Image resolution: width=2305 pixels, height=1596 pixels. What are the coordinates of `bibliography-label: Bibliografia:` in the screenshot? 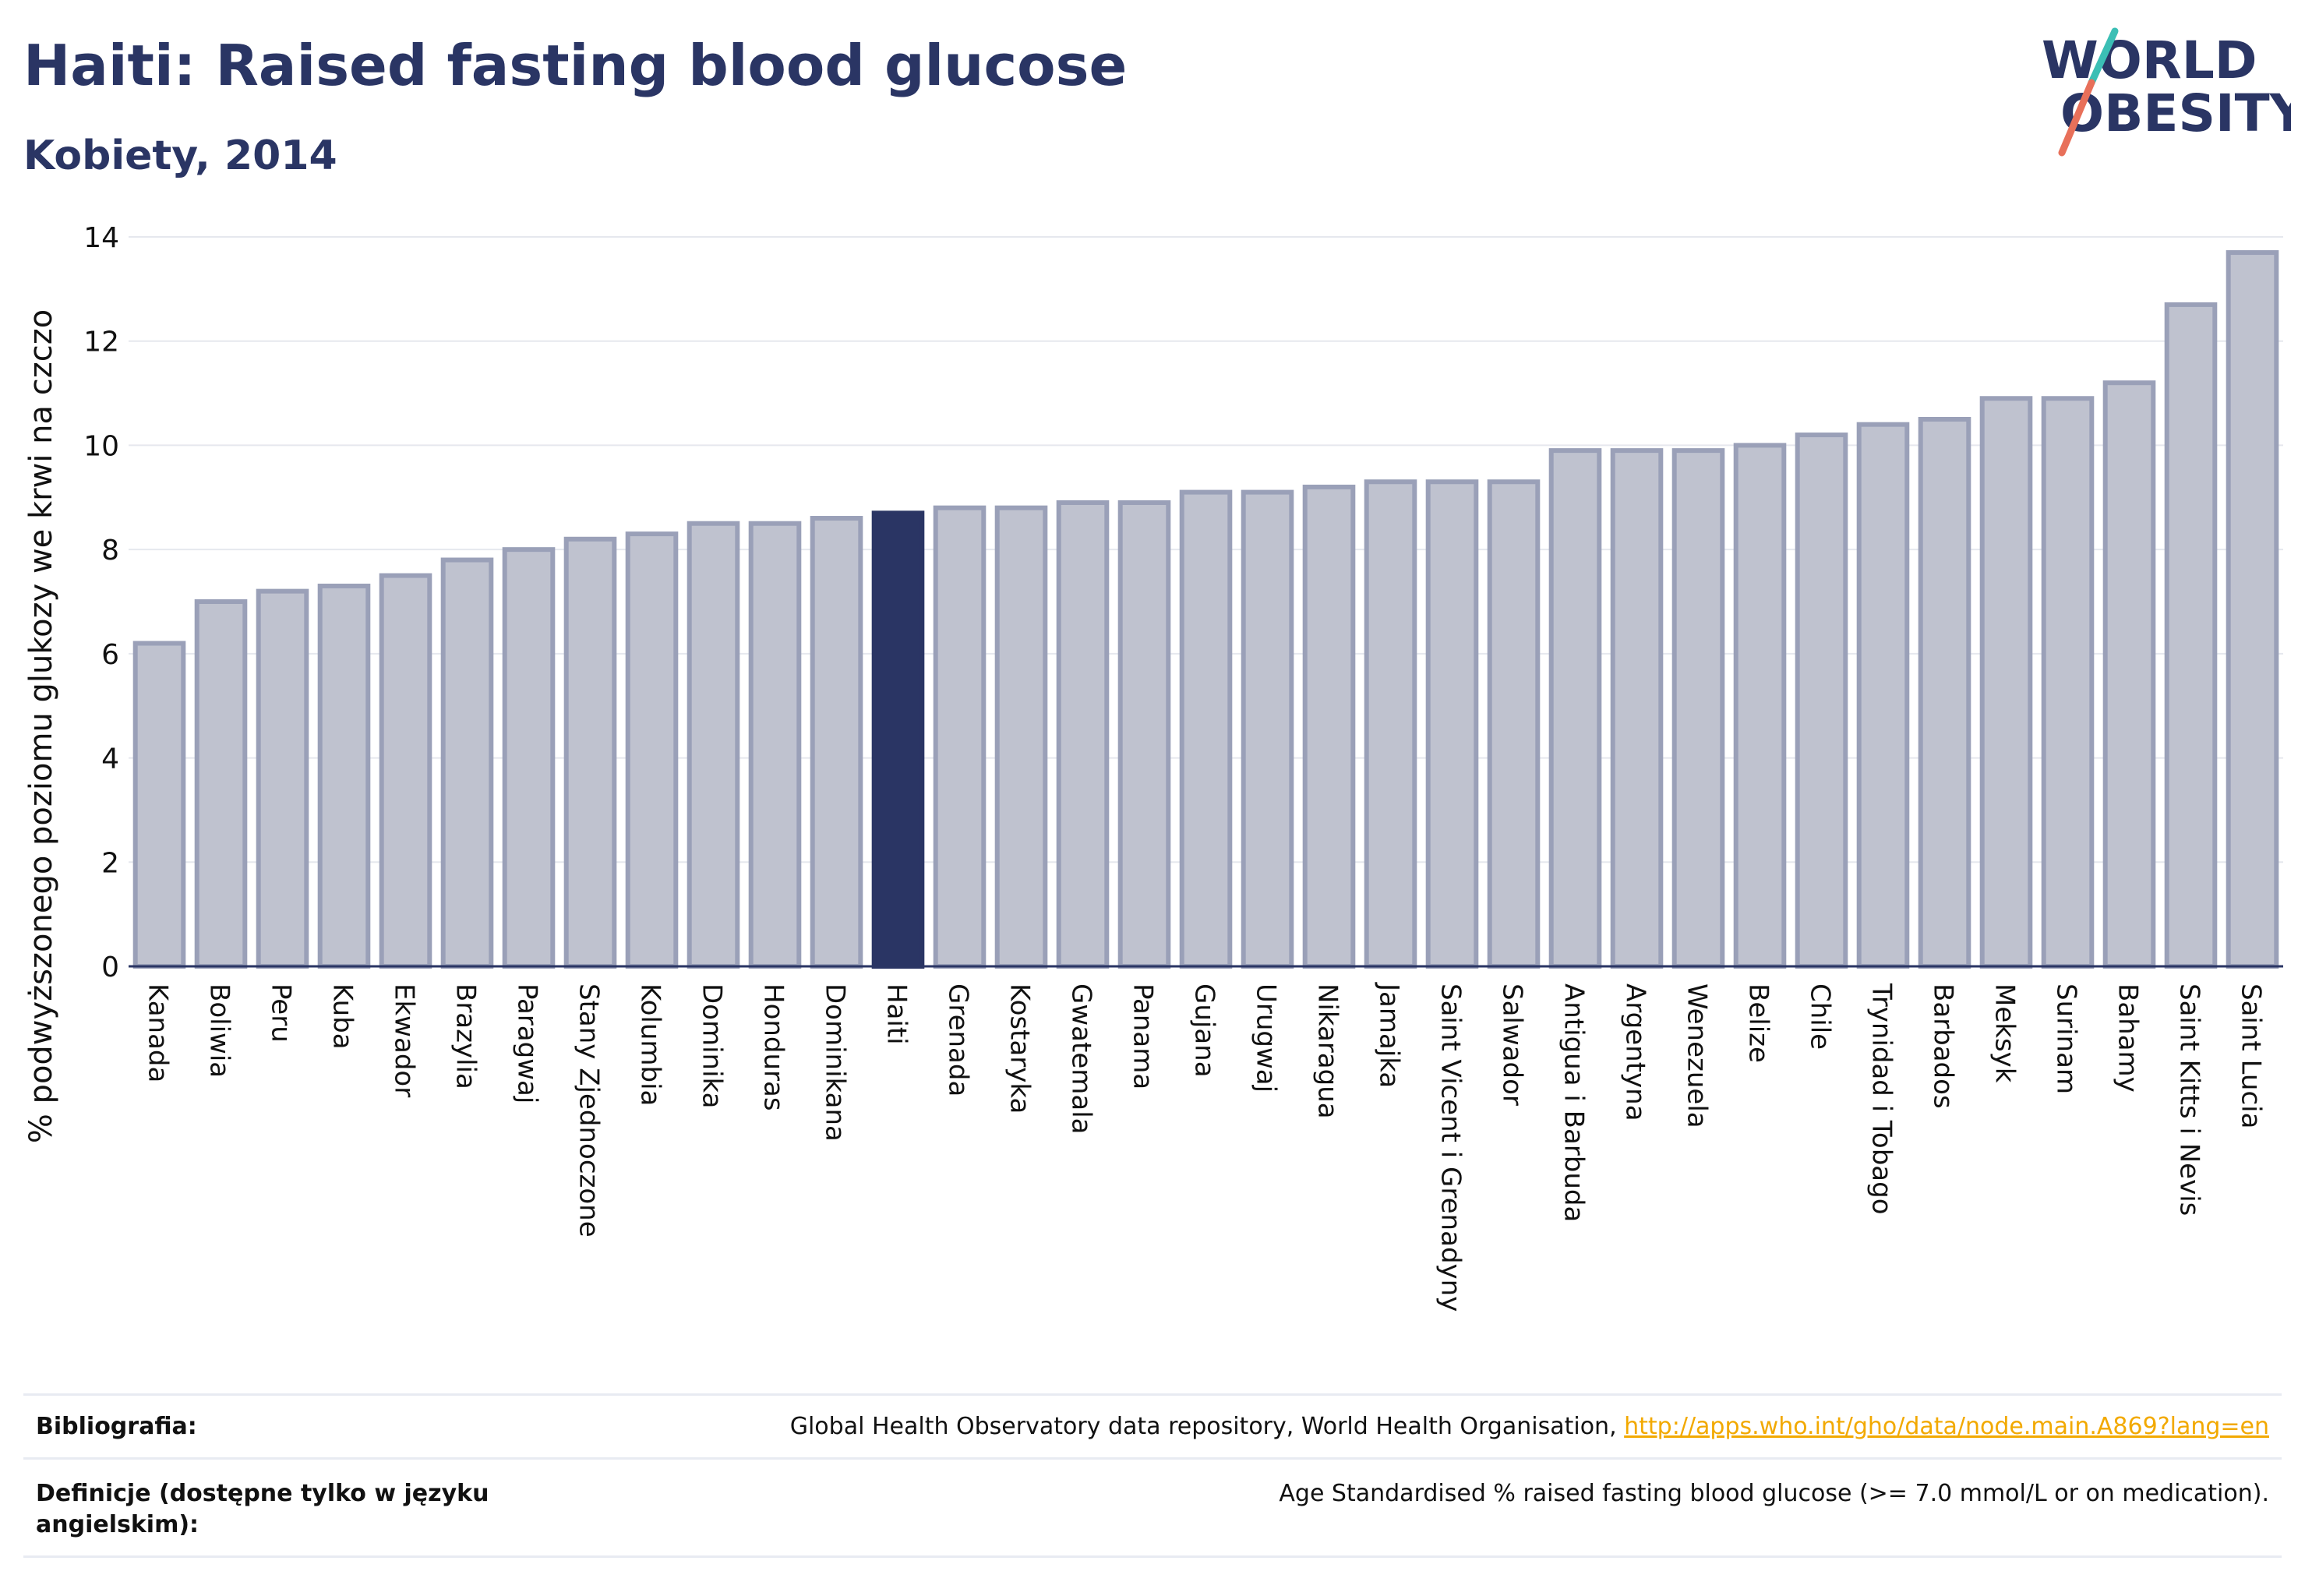 It's located at (117, 1426).